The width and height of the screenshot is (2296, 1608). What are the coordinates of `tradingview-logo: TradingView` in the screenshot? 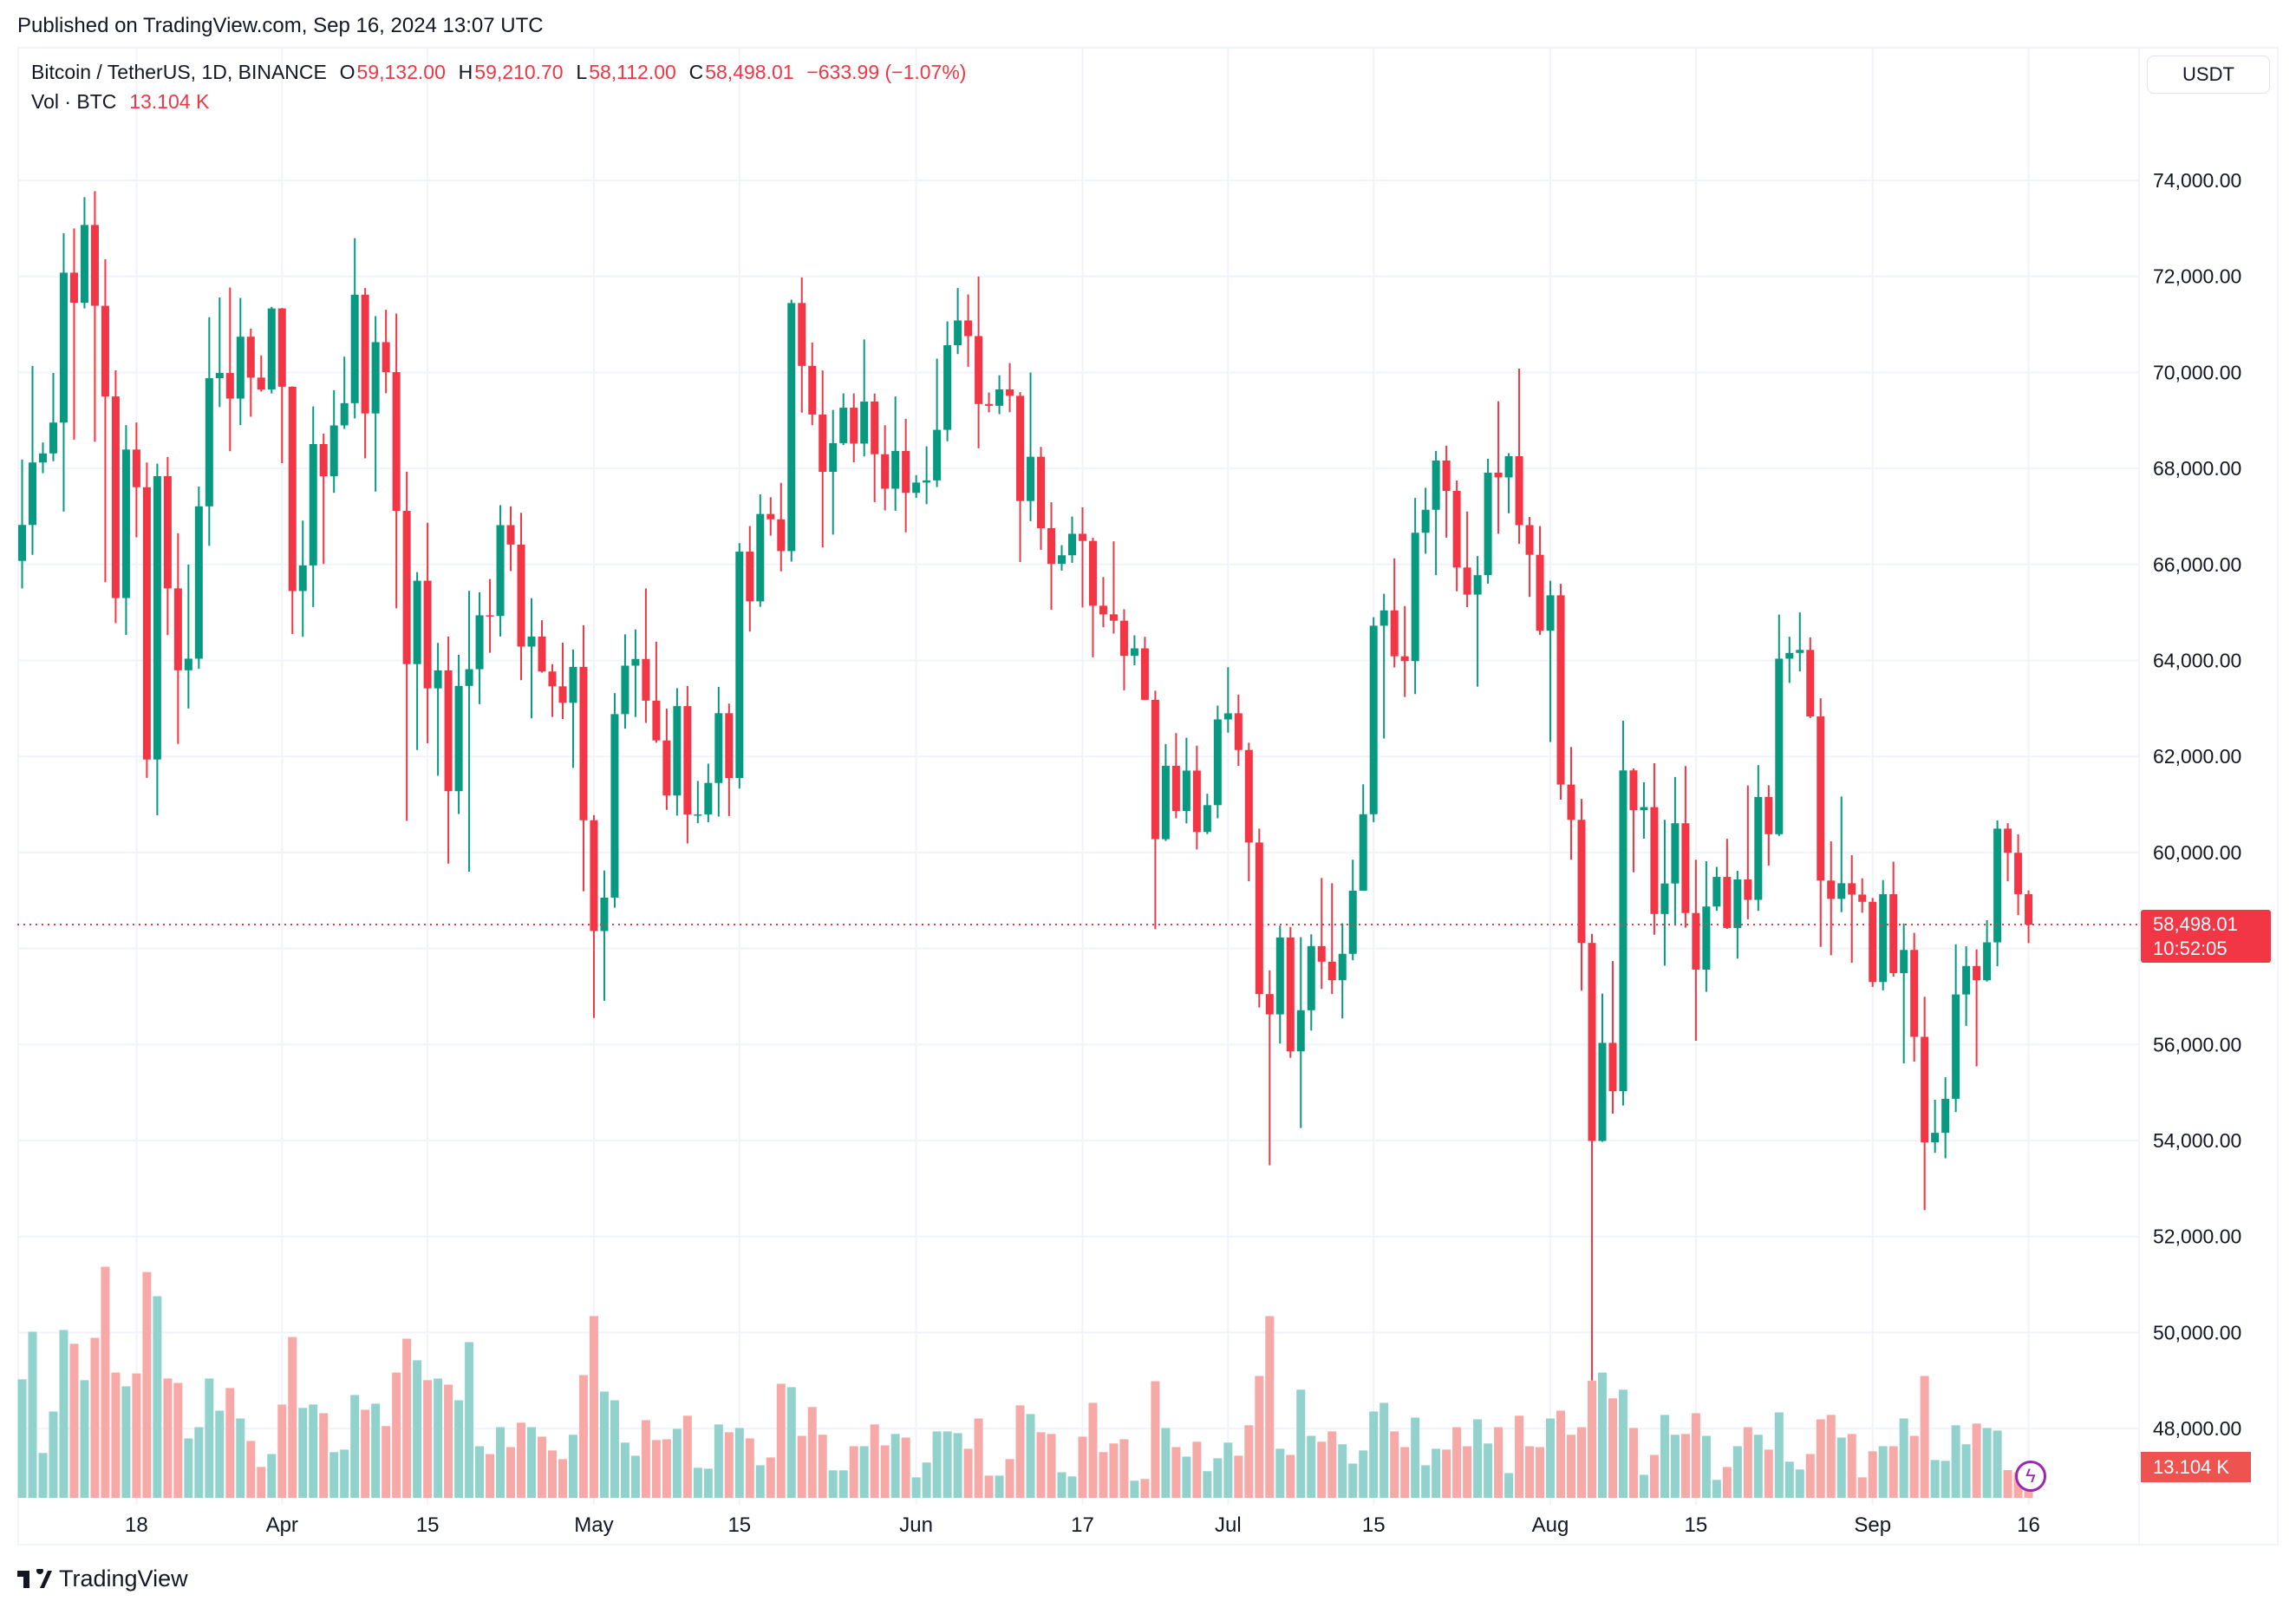 It's located at (102, 1579).